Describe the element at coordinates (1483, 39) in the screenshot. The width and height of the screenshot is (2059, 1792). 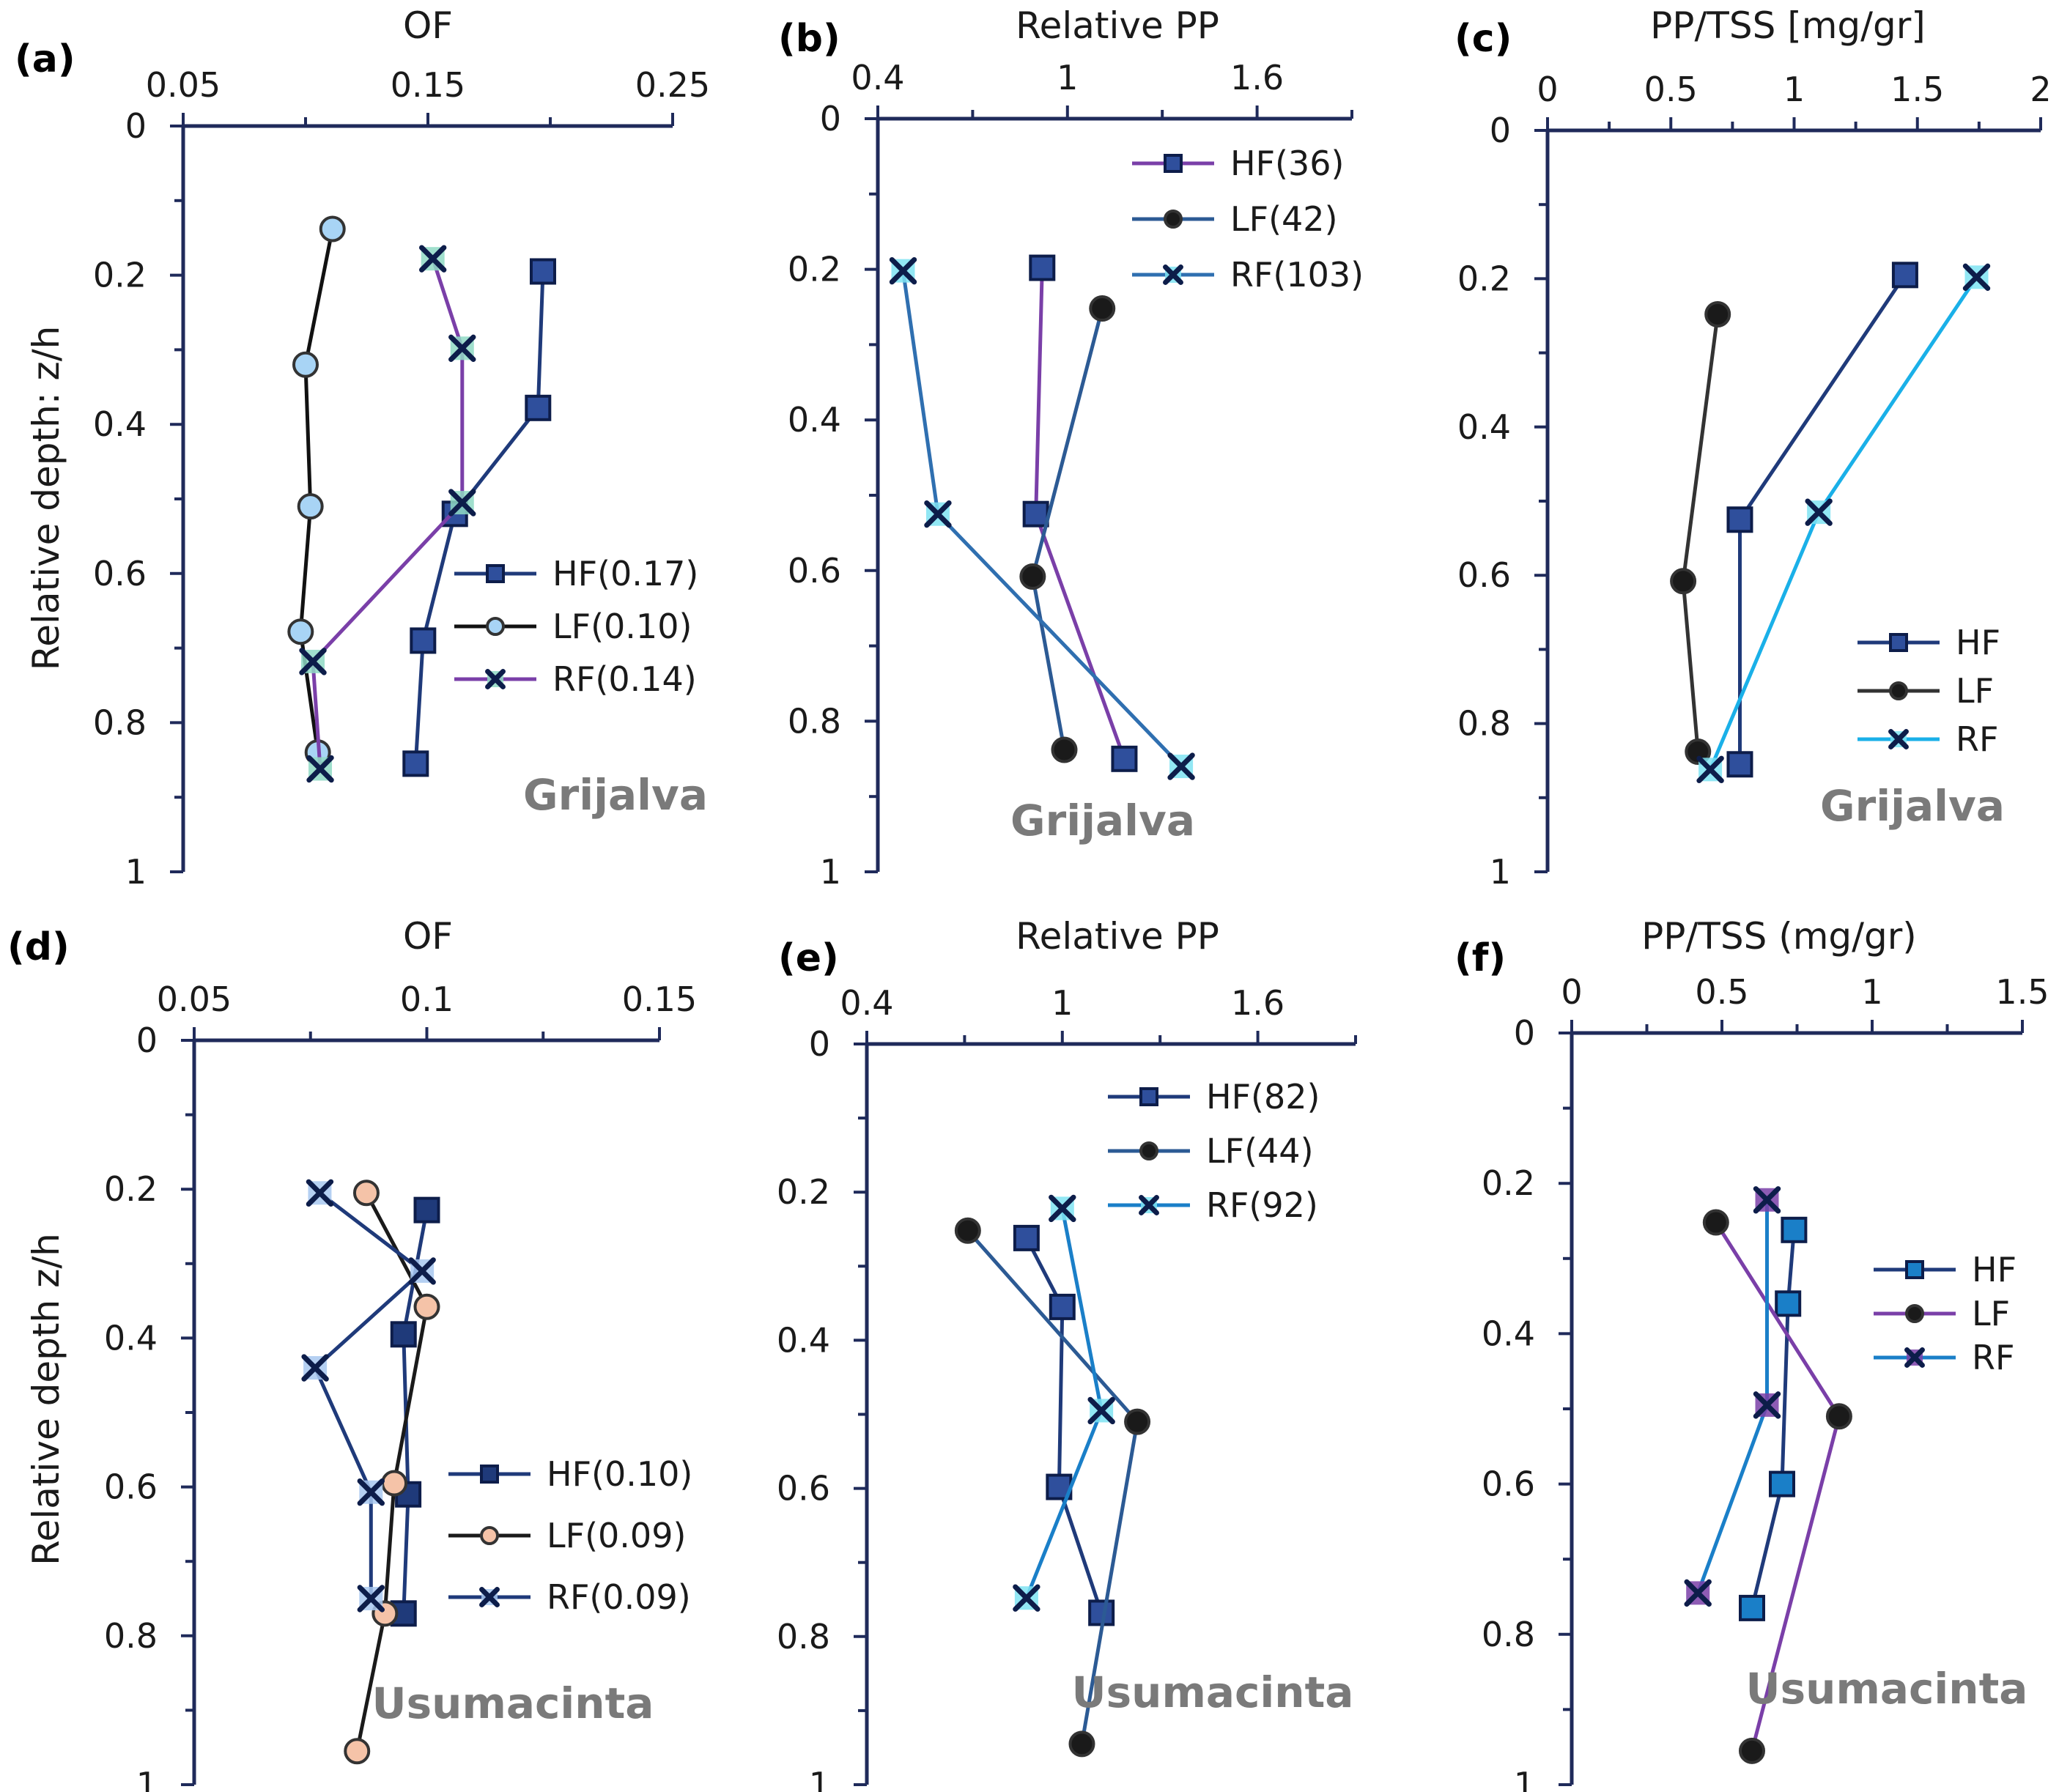
I see `panel-label: (c)` at that location.